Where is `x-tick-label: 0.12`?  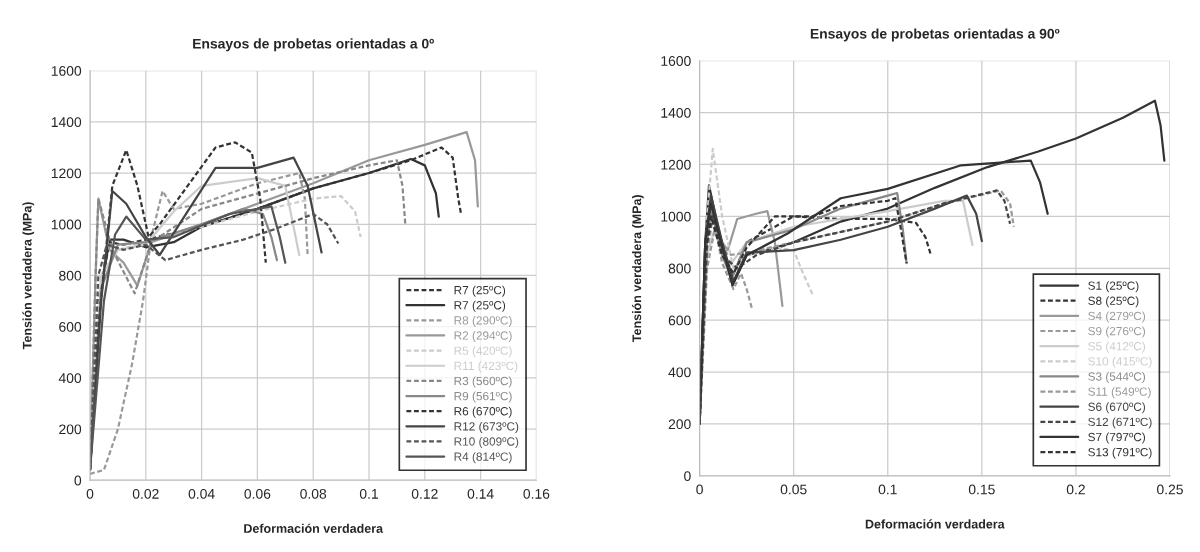 x-tick-label: 0.12 is located at coordinates (424, 493).